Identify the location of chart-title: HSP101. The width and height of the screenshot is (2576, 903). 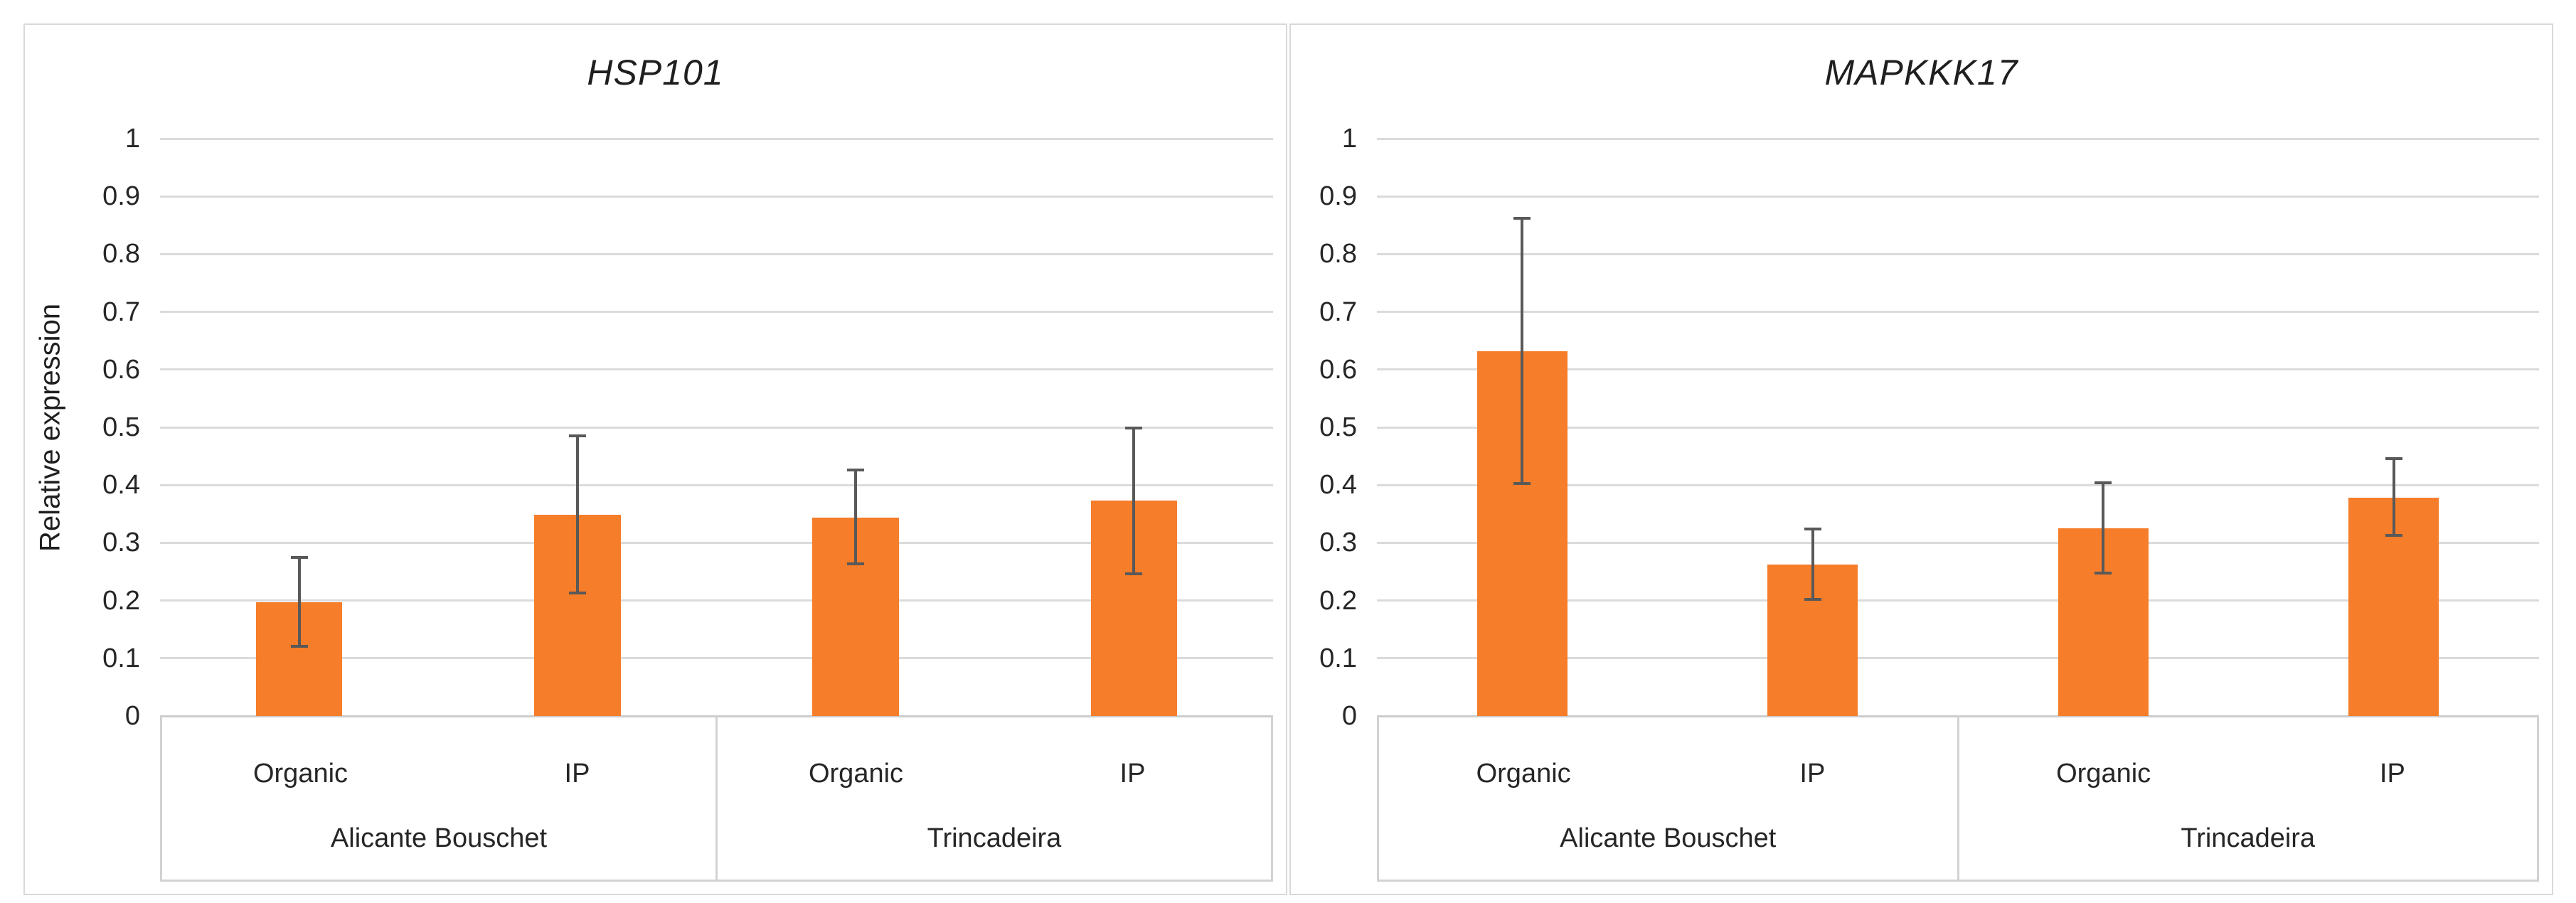
(655, 72).